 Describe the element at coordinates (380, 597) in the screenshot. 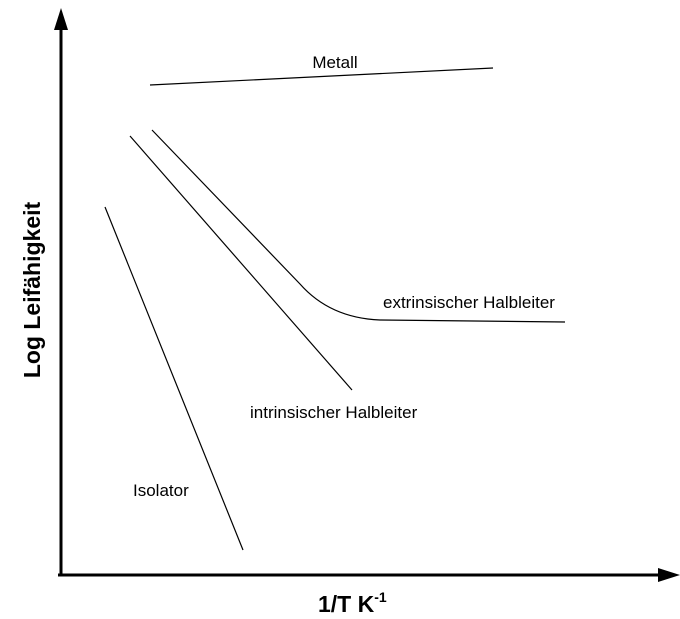

I see `x-axis-label-sup: -1` at that location.